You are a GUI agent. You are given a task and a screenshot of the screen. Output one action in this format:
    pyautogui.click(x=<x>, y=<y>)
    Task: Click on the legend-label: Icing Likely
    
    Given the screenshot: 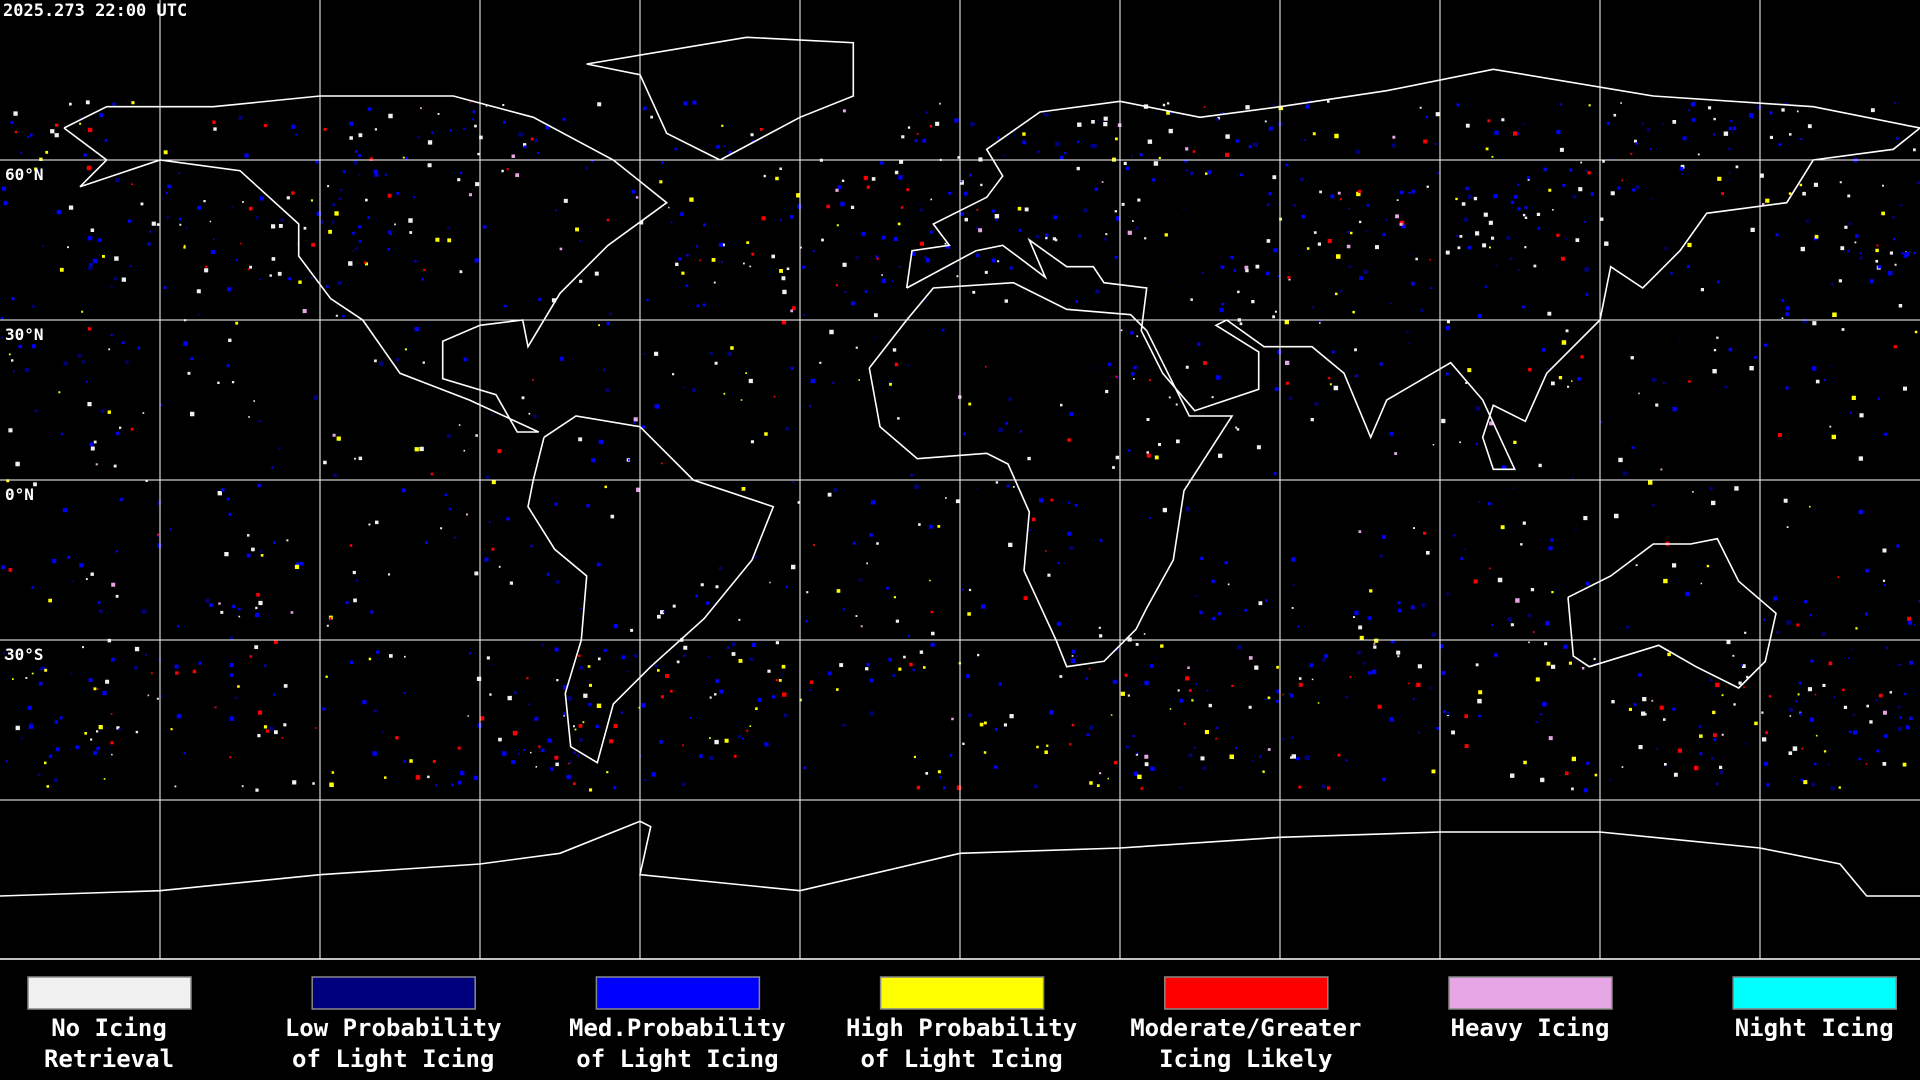 What is the action you would take?
    pyautogui.click(x=1245, y=1059)
    